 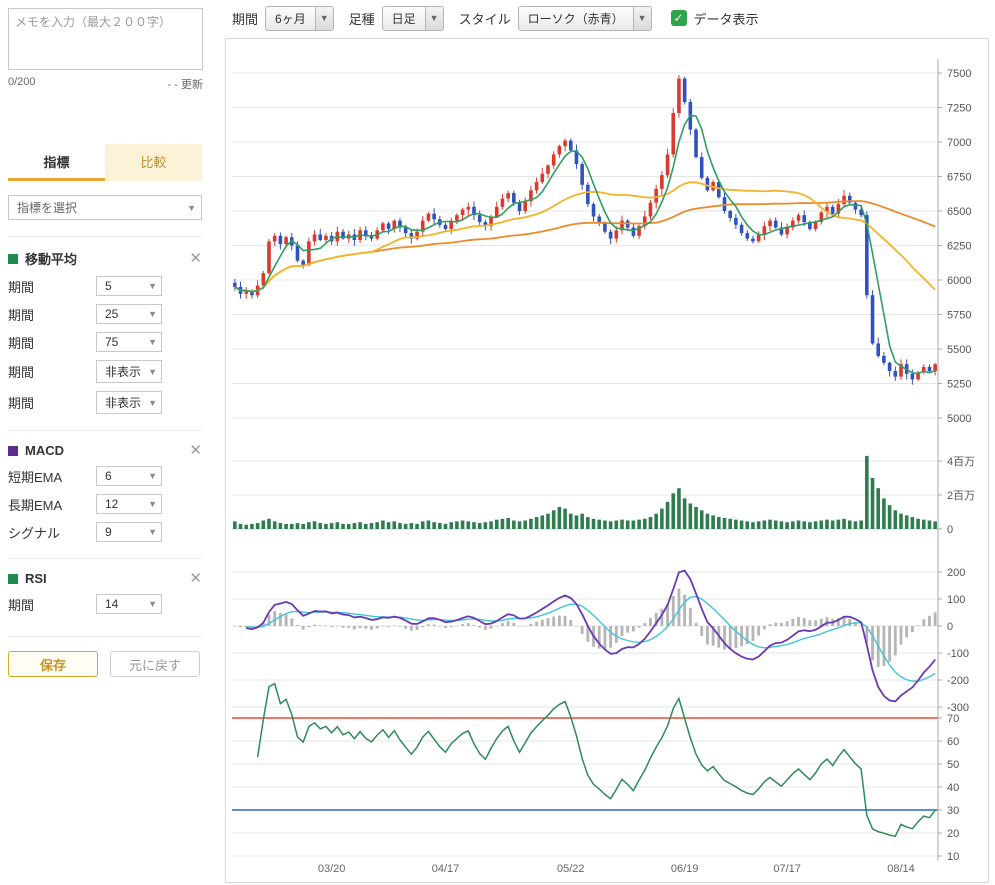 I want to click on data-display-label: データ表示, so click(x=726, y=19).